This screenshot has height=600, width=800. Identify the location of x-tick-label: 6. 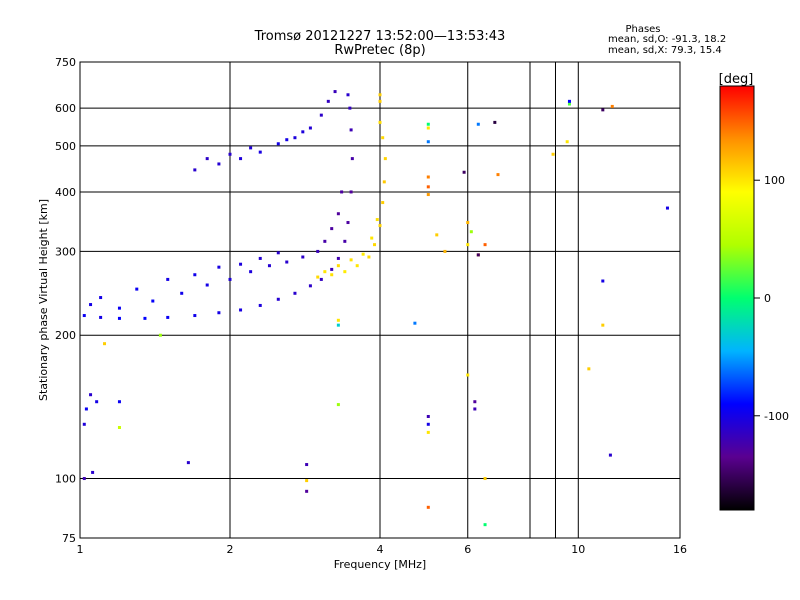
(467, 549).